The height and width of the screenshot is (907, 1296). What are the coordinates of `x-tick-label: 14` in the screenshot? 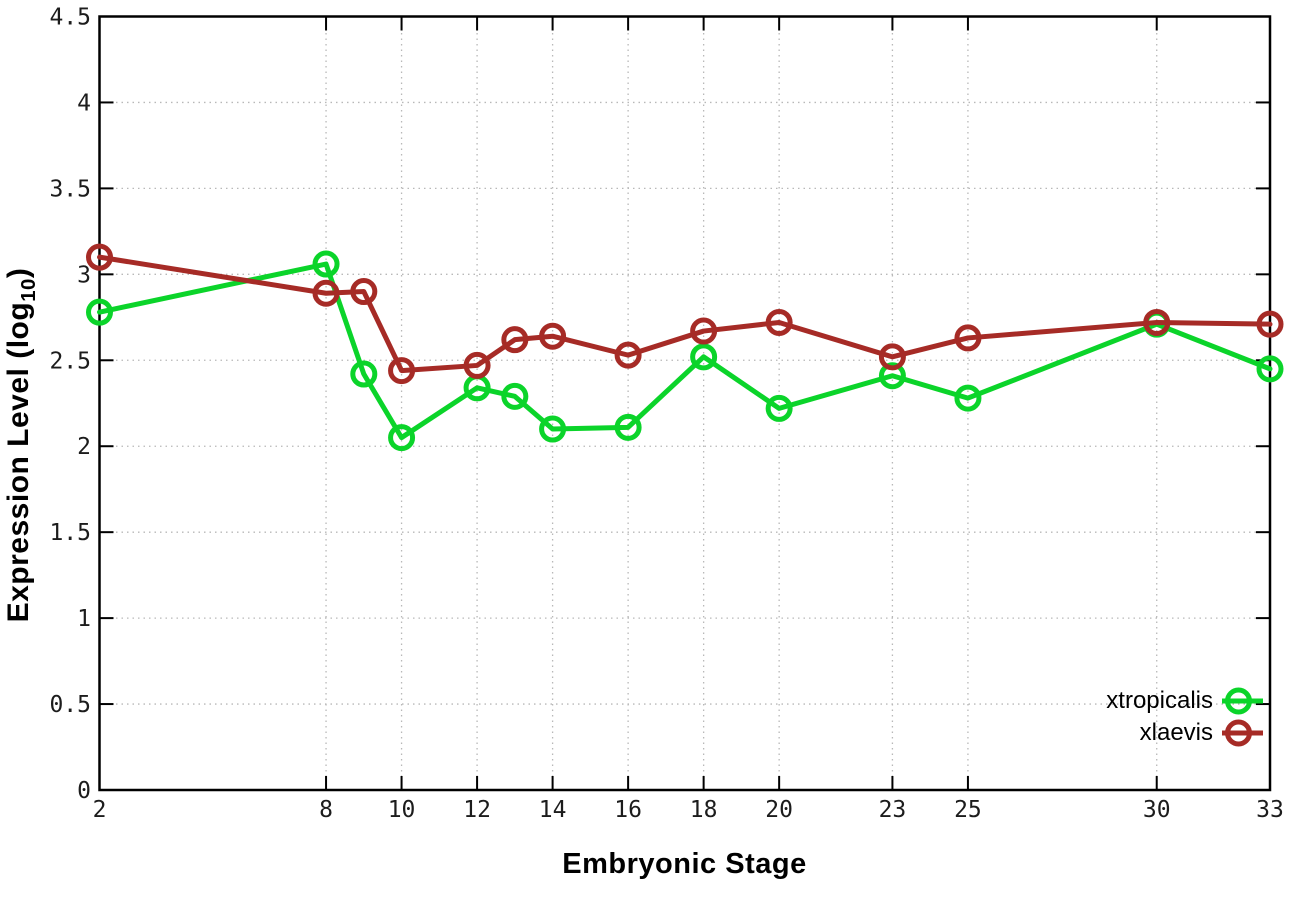 It's located at (553, 810).